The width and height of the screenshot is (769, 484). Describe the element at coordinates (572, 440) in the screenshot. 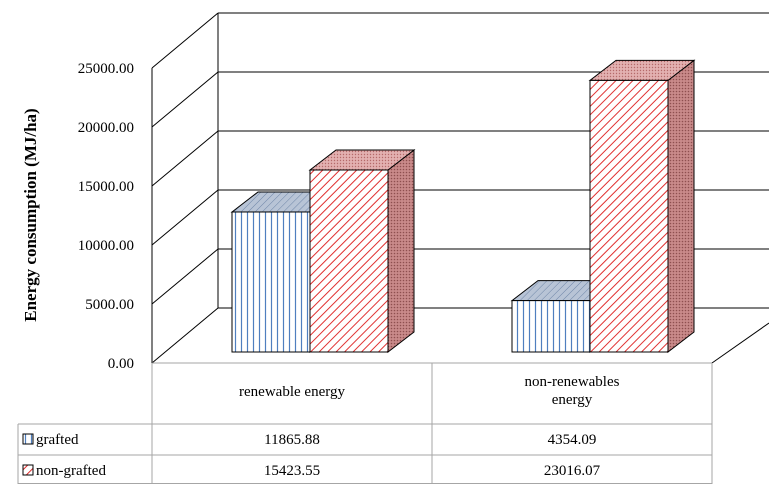

I see `data-value-label: 4354.09` at that location.